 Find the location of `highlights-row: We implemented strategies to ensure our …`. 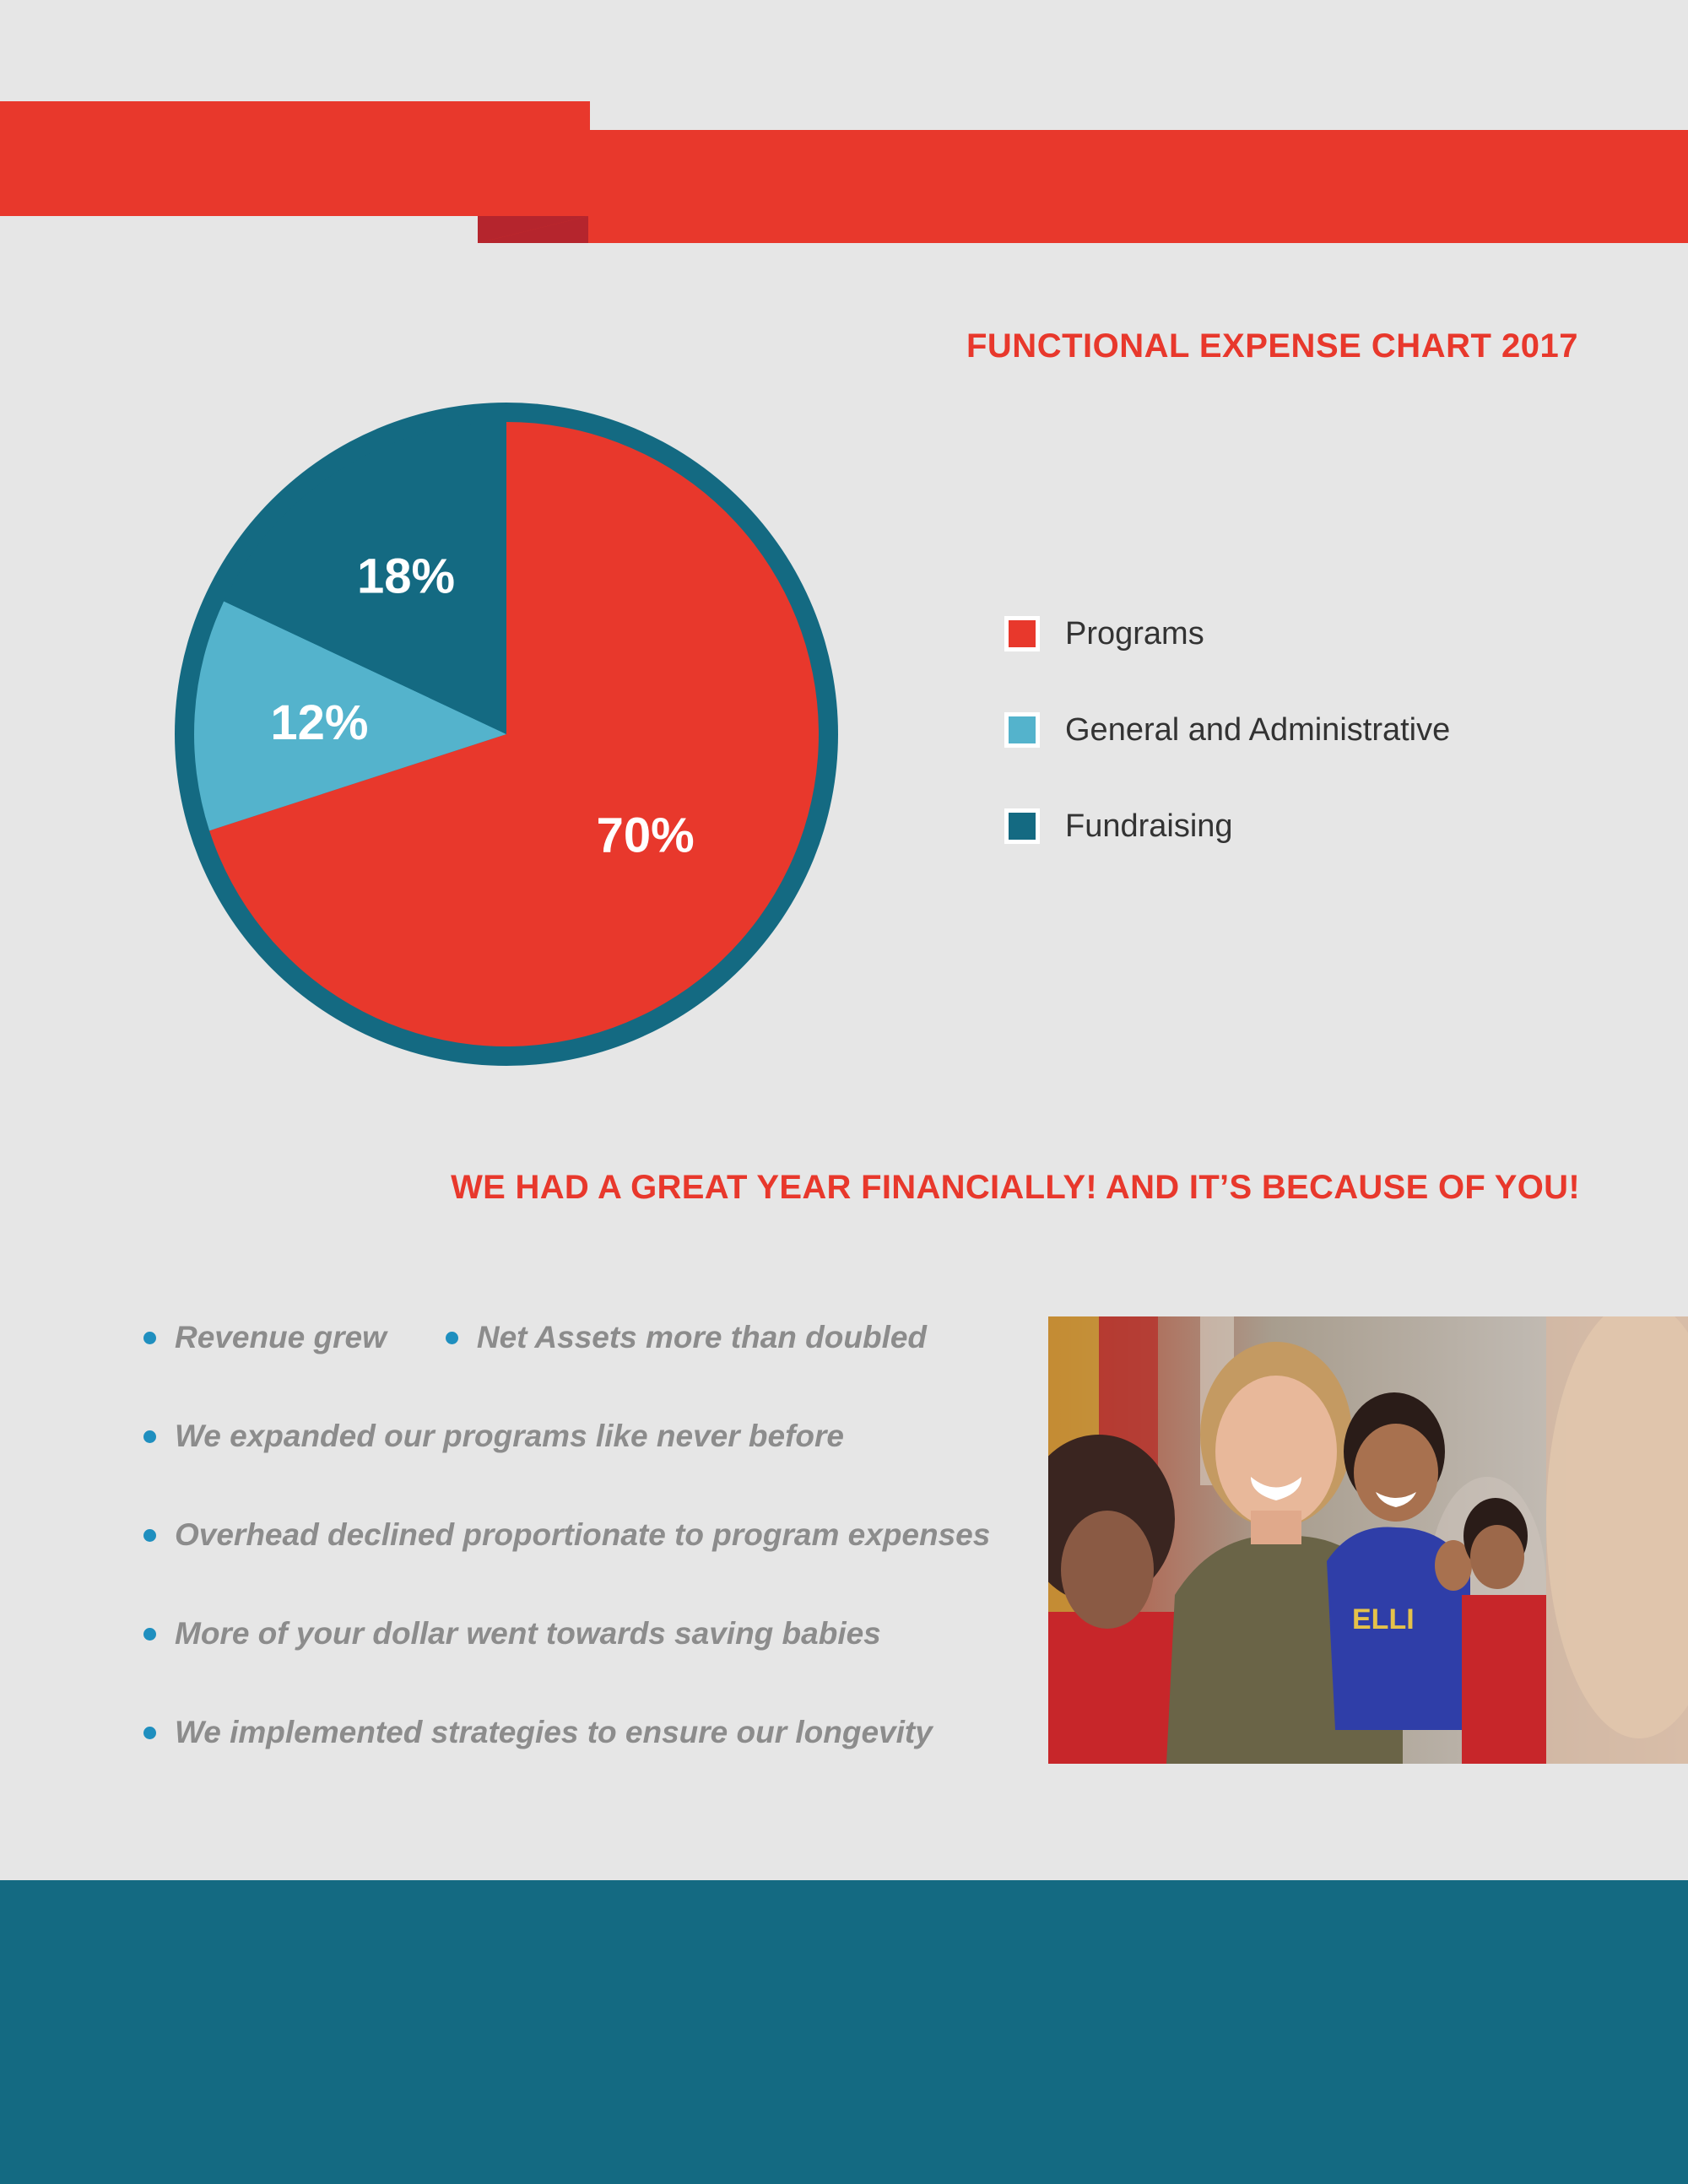

highlights-row: We implemented strategies to ensure our … is located at coordinates (590, 1732).